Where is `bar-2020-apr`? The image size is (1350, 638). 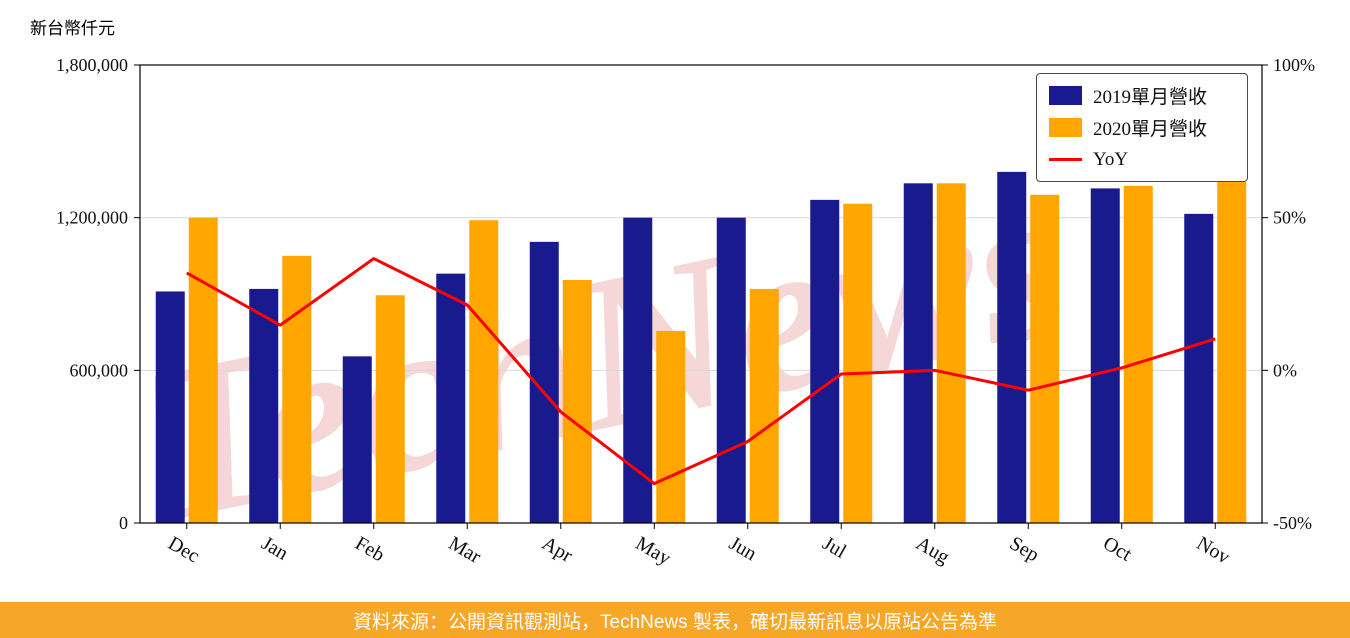 bar-2020-apr is located at coordinates (577, 401).